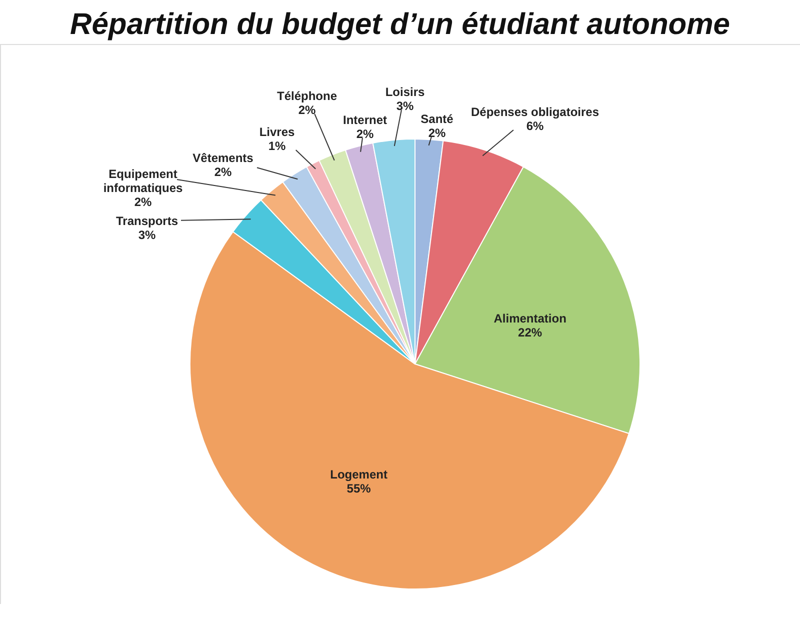 This screenshot has height=619, width=800. Describe the element at coordinates (535, 126) in the screenshot. I see `data-label: 6%` at that location.